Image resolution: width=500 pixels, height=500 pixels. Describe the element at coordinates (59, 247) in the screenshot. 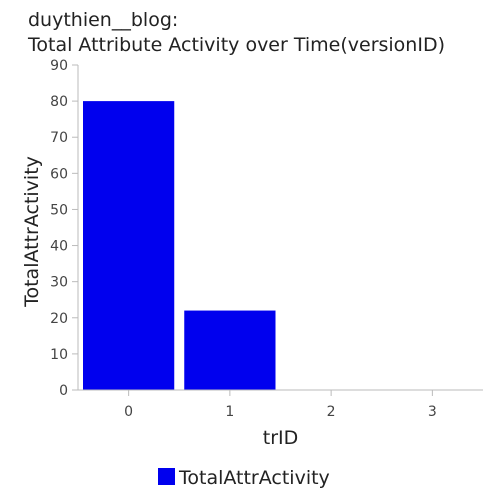

I see `y-tick-label: 40` at that location.